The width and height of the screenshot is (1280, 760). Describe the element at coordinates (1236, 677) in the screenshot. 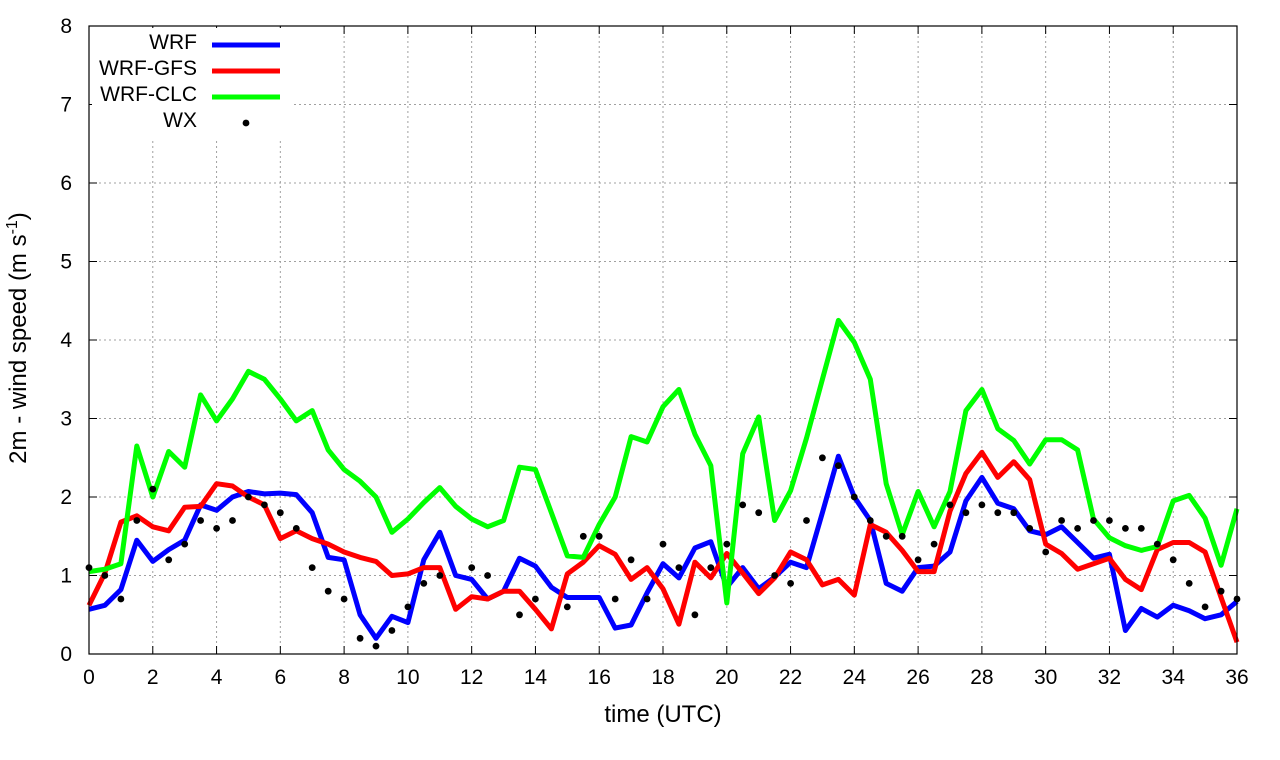

I see `x-tick-label: 36` at that location.